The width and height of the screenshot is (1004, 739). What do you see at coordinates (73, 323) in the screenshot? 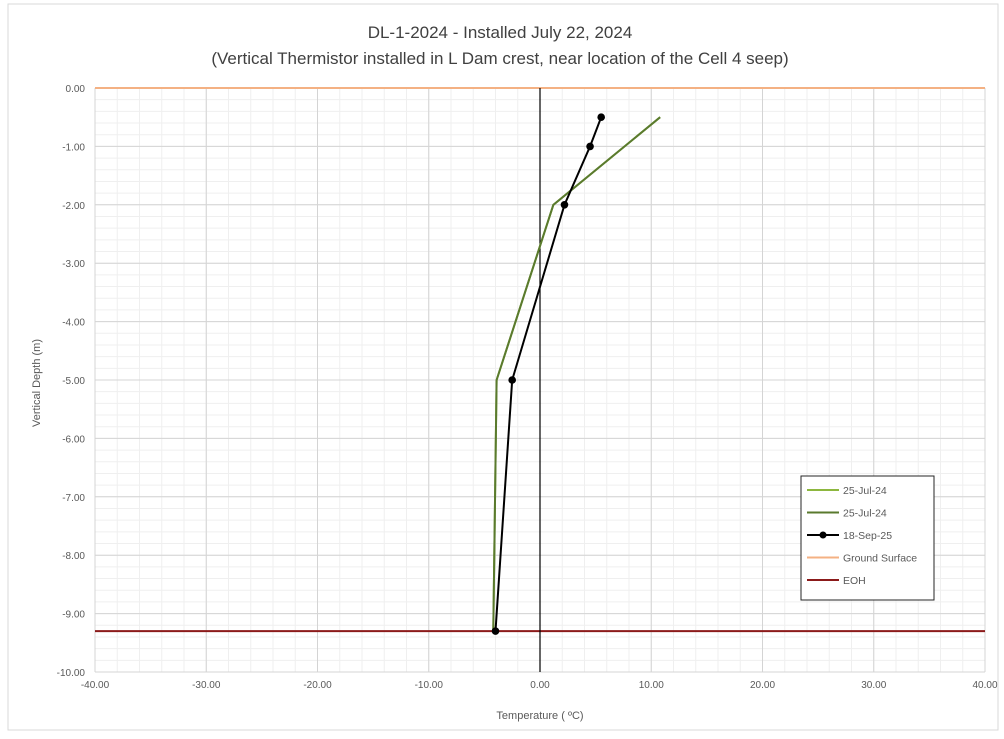
I see `y-tick-label: -4.00` at bounding box center [73, 323].